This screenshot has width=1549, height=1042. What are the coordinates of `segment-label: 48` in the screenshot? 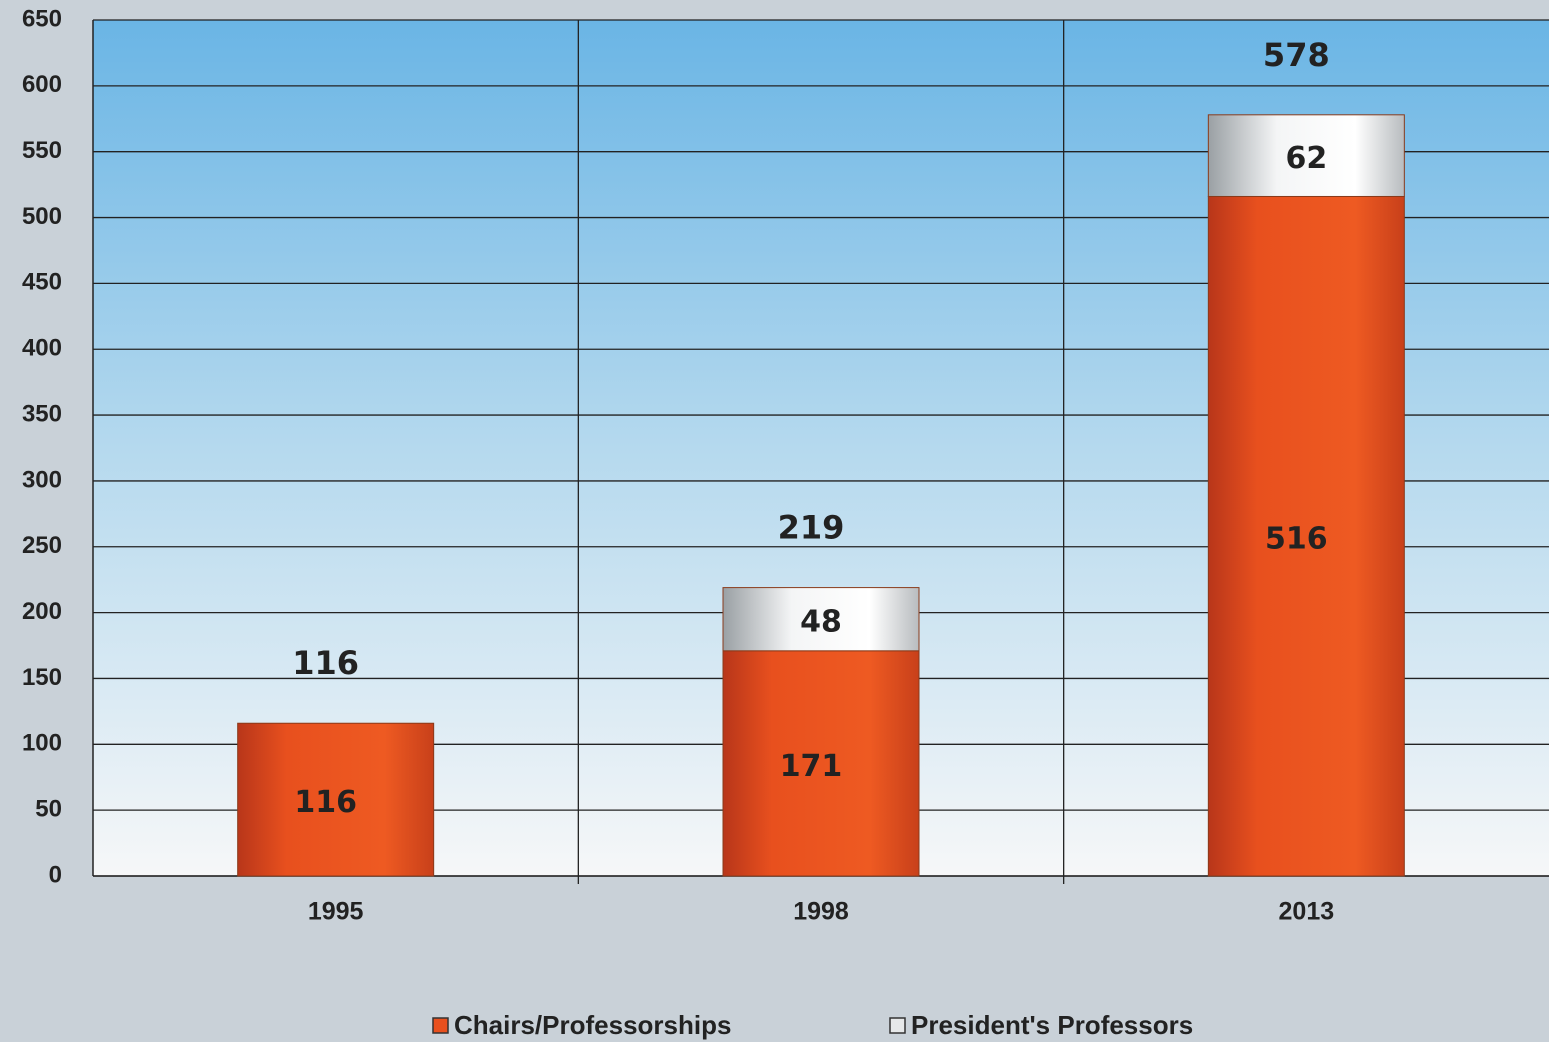 It's located at (821, 622).